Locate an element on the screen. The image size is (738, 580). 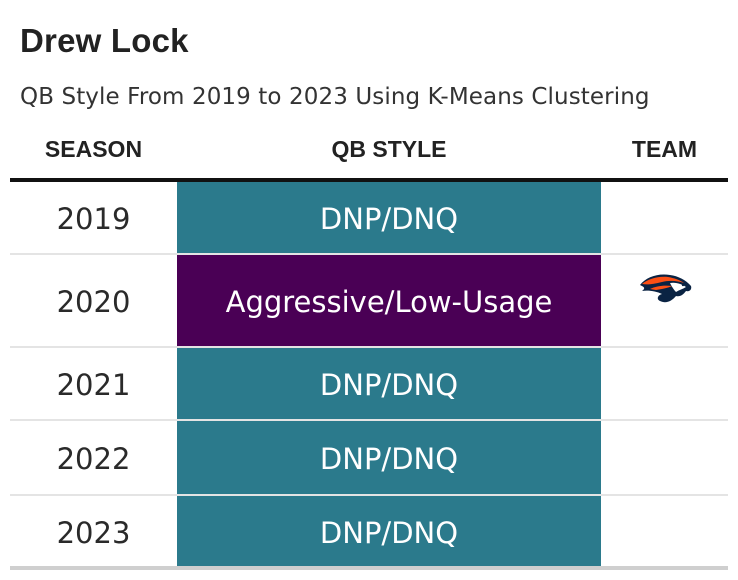
column-header-season: SEASON is located at coordinates (93, 149).